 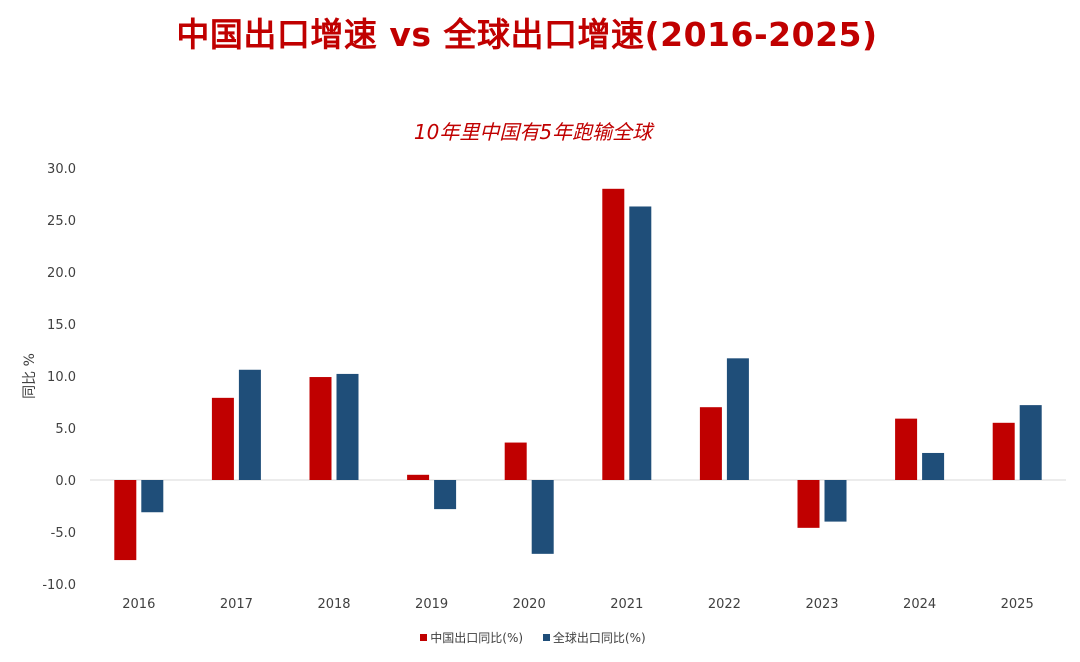 I want to click on bar-china-2016, so click(x=125, y=520).